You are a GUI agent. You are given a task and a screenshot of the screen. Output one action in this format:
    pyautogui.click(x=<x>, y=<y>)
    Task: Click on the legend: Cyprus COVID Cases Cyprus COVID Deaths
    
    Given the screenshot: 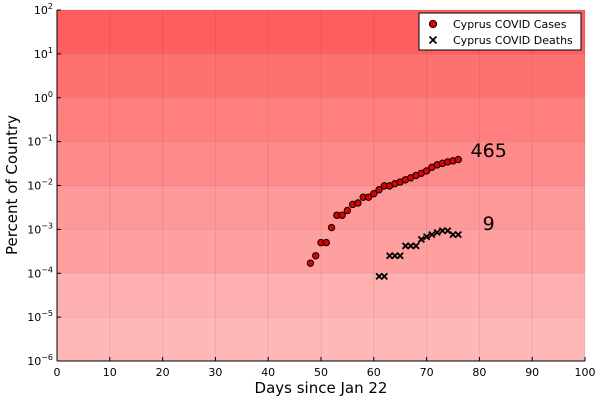 What is the action you would take?
    pyautogui.click(x=500, y=31)
    